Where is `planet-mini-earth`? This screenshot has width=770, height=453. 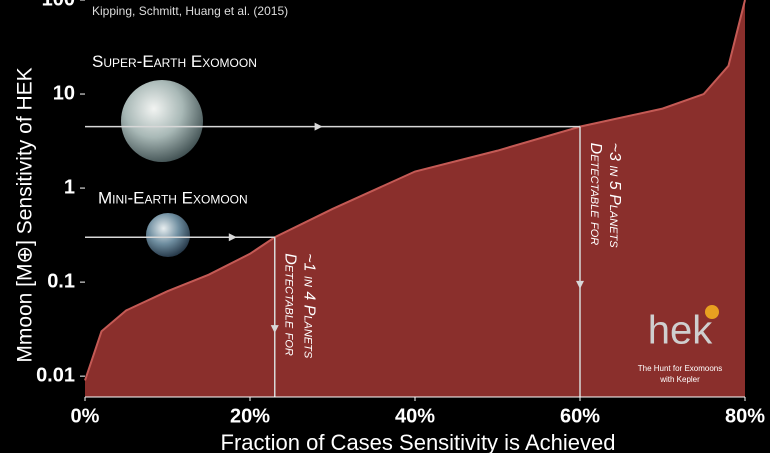
planet-mini-earth is located at coordinates (168, 235).